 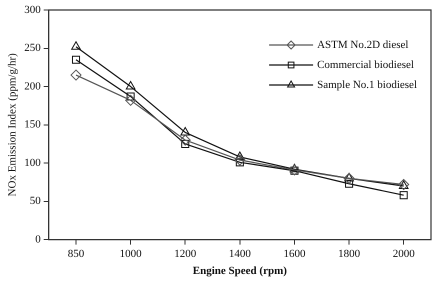 What do you see at coordinates (131, 254) in the screenshot?
I see `x-tick-label: 1000` at bounding box center [131, 254].